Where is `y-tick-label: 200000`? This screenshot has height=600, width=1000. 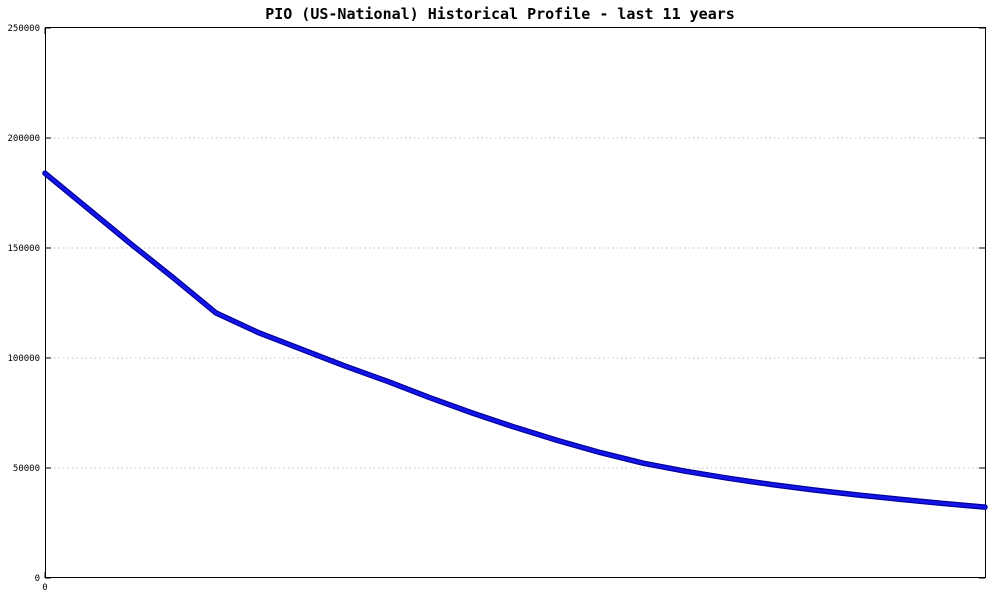
y-tick-label: 200000 is located at coordinates (23, 139).